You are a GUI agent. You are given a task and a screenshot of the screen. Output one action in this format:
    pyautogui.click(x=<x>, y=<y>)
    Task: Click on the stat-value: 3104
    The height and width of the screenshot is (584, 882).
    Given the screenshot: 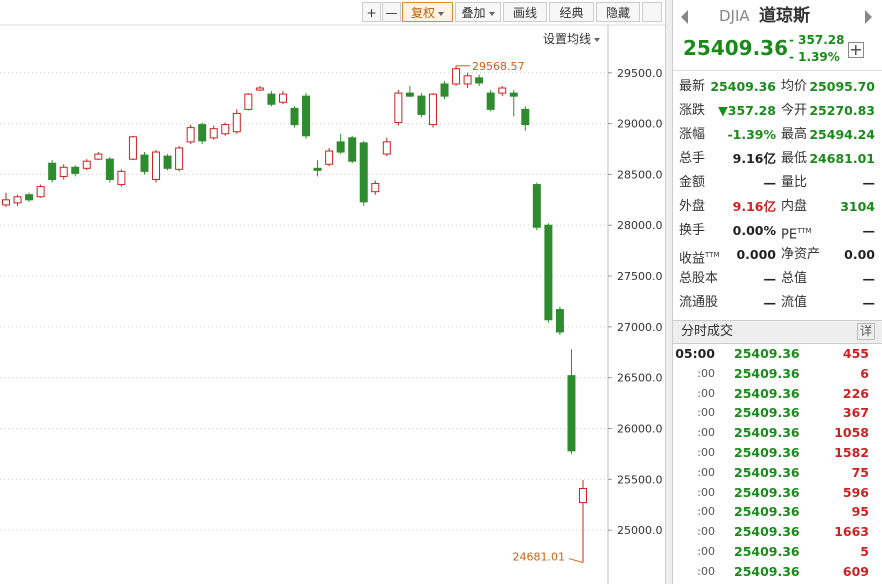 What is the action you would take?
    pyautogui.click(x=857, y=206)
    